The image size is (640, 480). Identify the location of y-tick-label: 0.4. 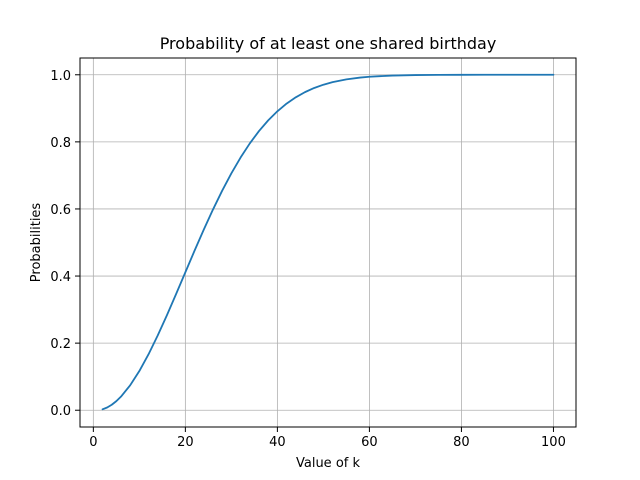
(60, 277).